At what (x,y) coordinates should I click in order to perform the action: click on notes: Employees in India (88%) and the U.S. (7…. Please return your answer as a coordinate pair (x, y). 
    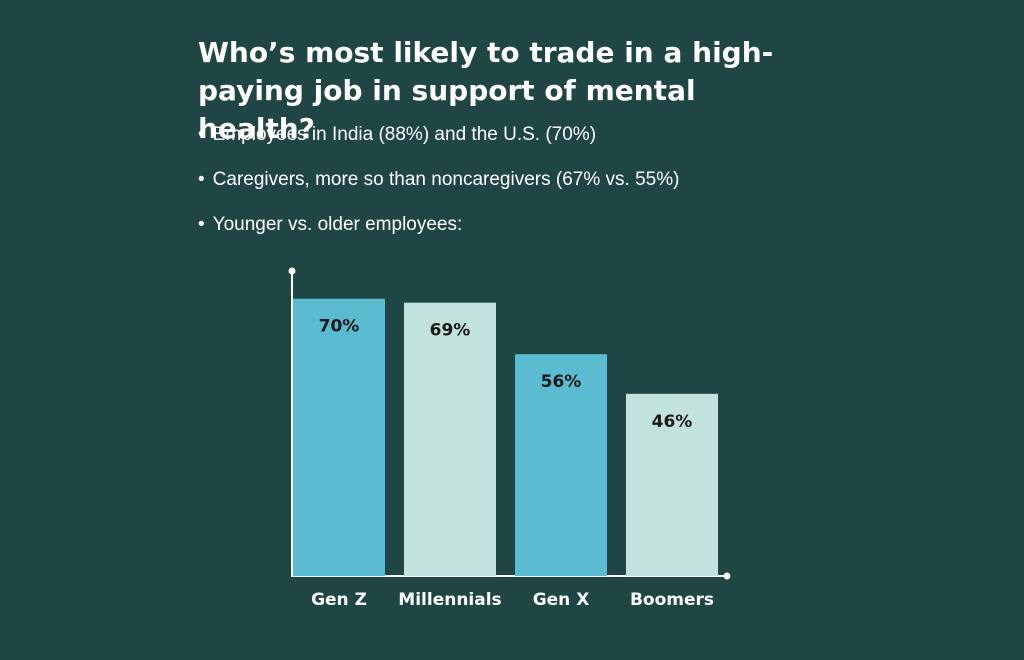
    Looking at the image, I should click on (439, 191).